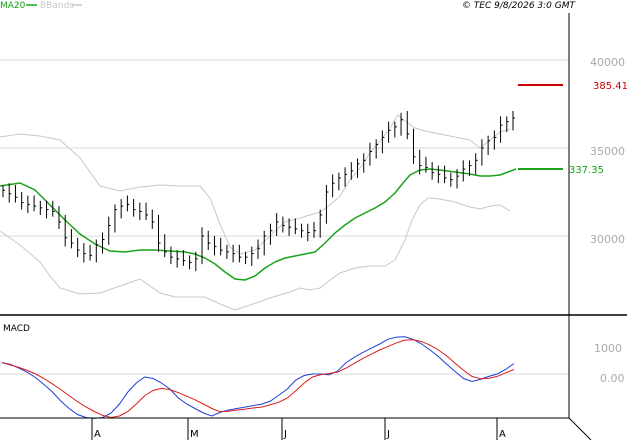  I want to click on x-label-J1: J, so click(285, 434).